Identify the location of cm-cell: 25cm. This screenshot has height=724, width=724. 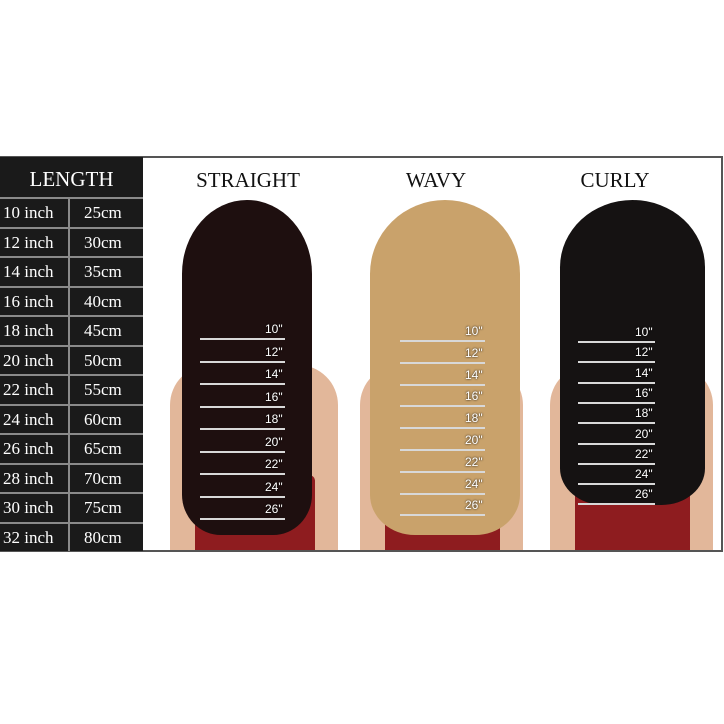
(103, 212).